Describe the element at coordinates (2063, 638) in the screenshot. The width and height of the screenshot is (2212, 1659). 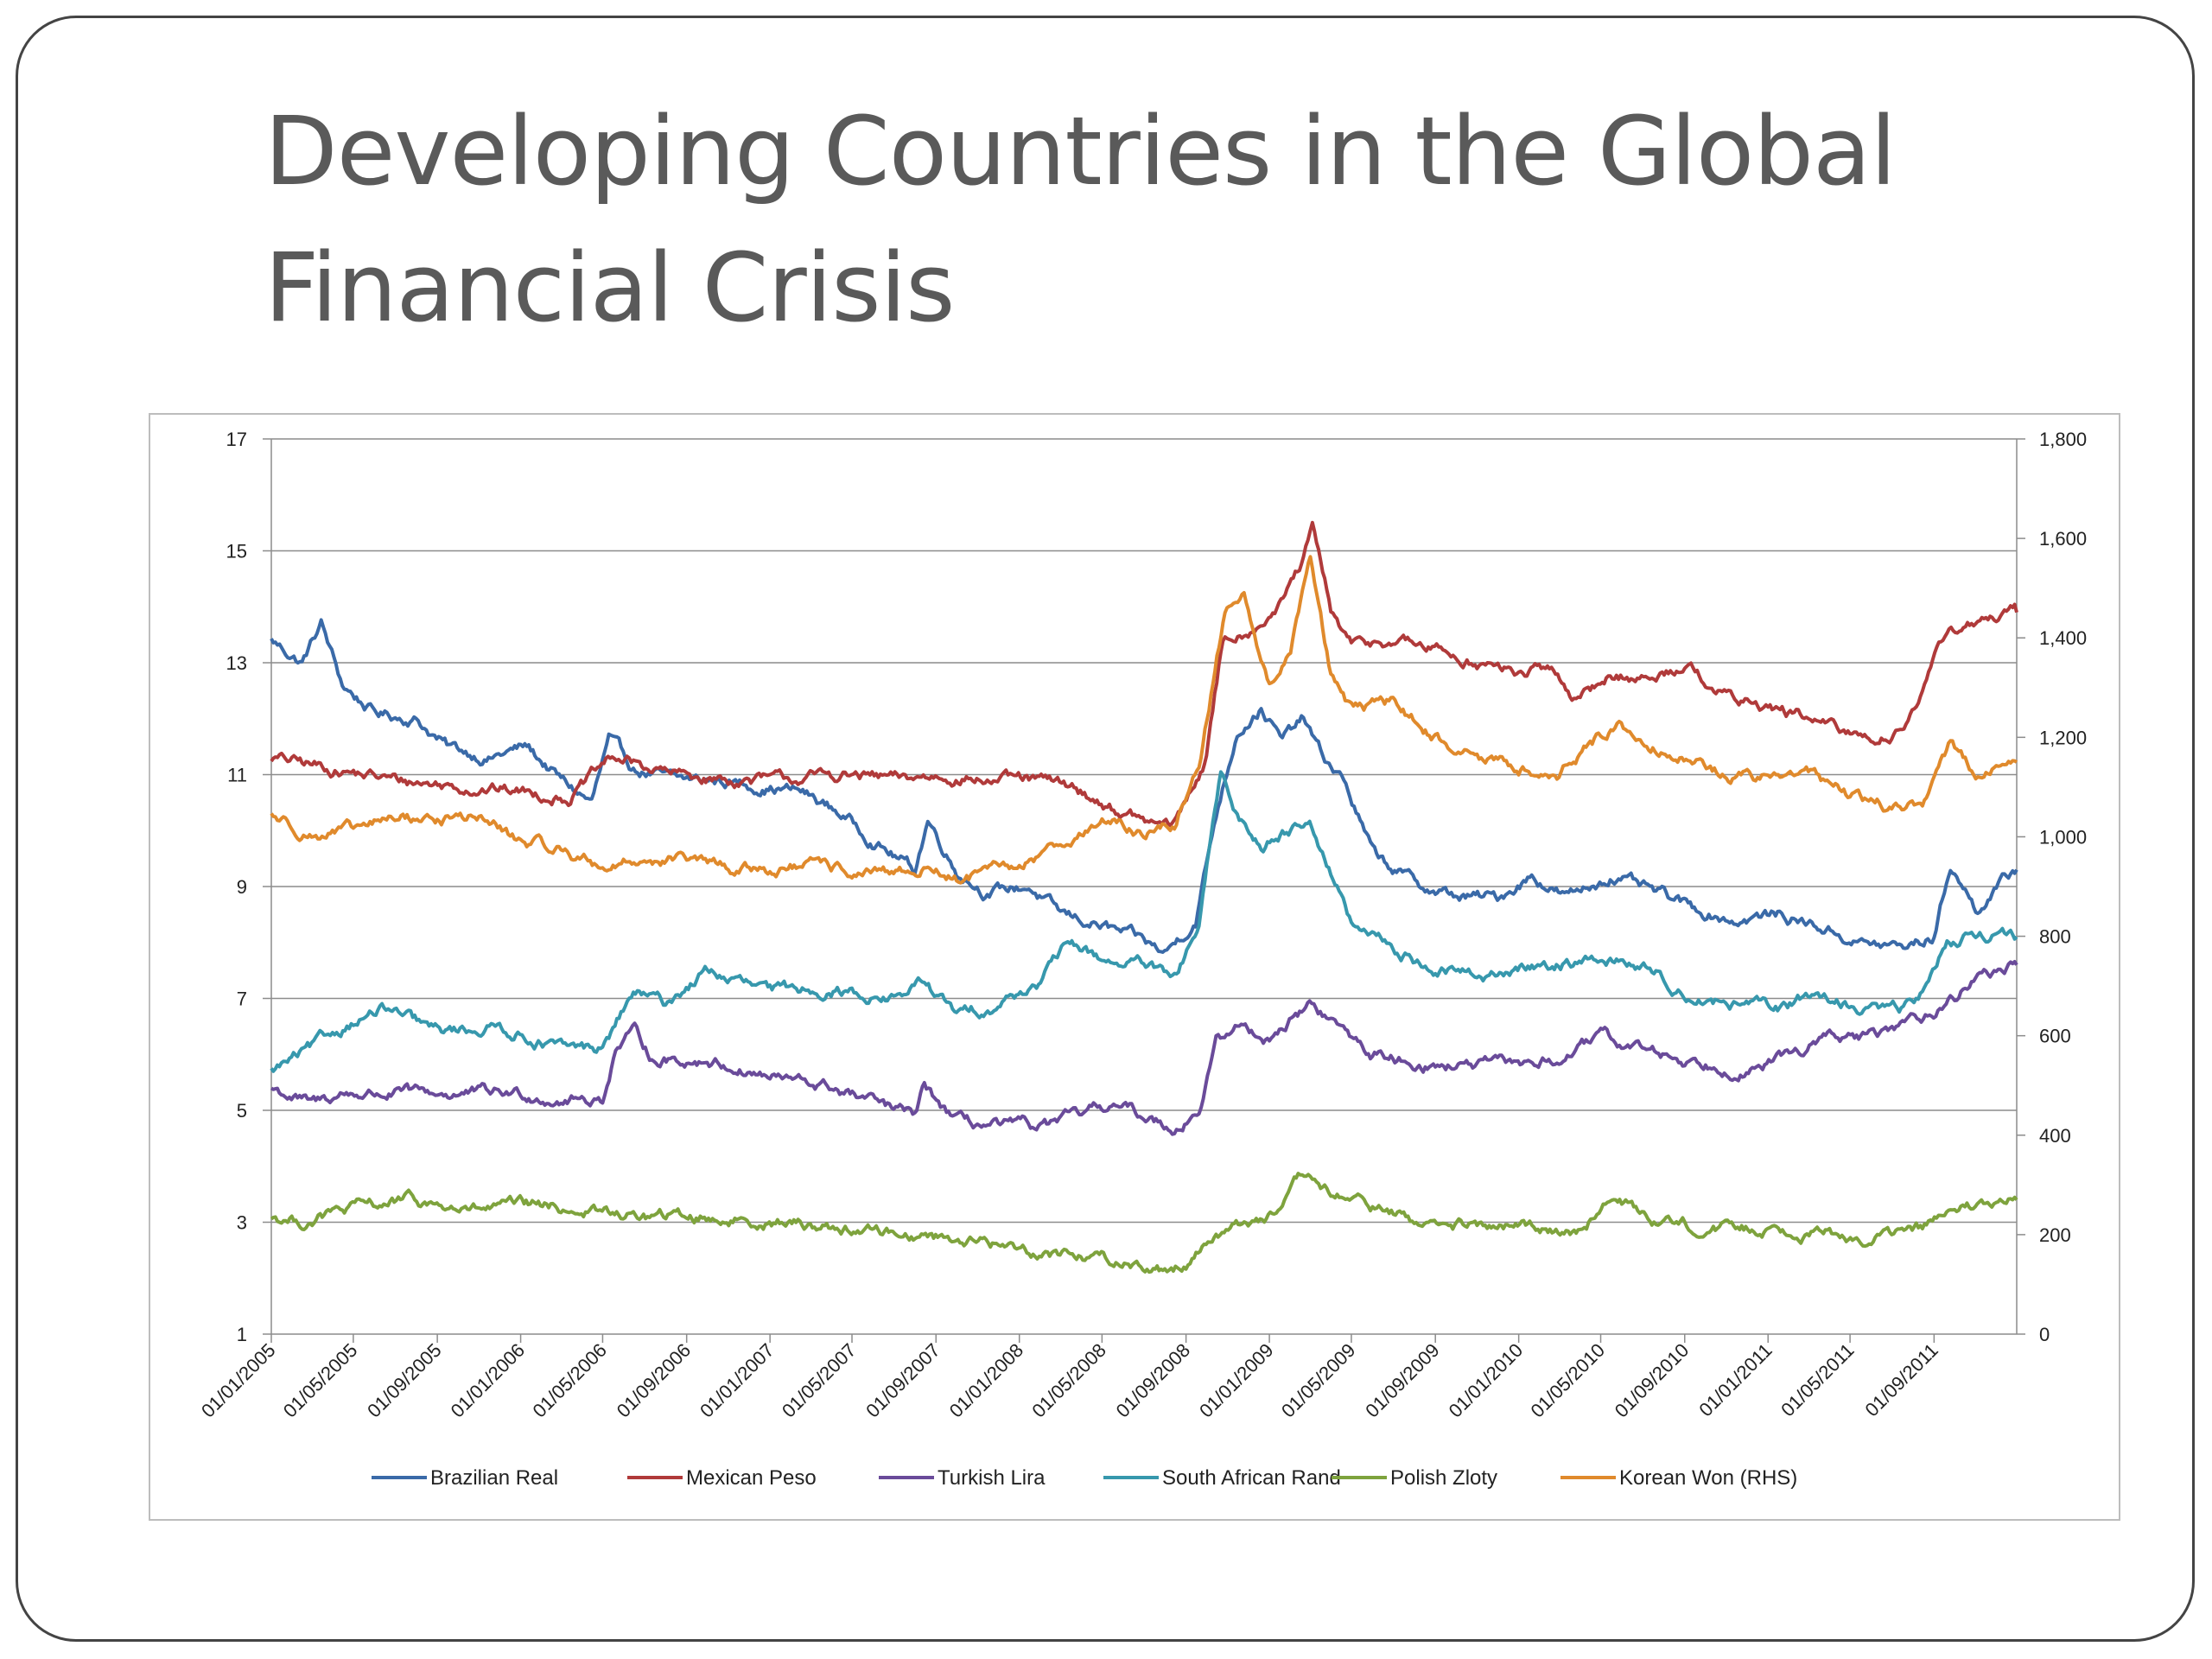
I see `y2-tick-label: 1,400` at that location.